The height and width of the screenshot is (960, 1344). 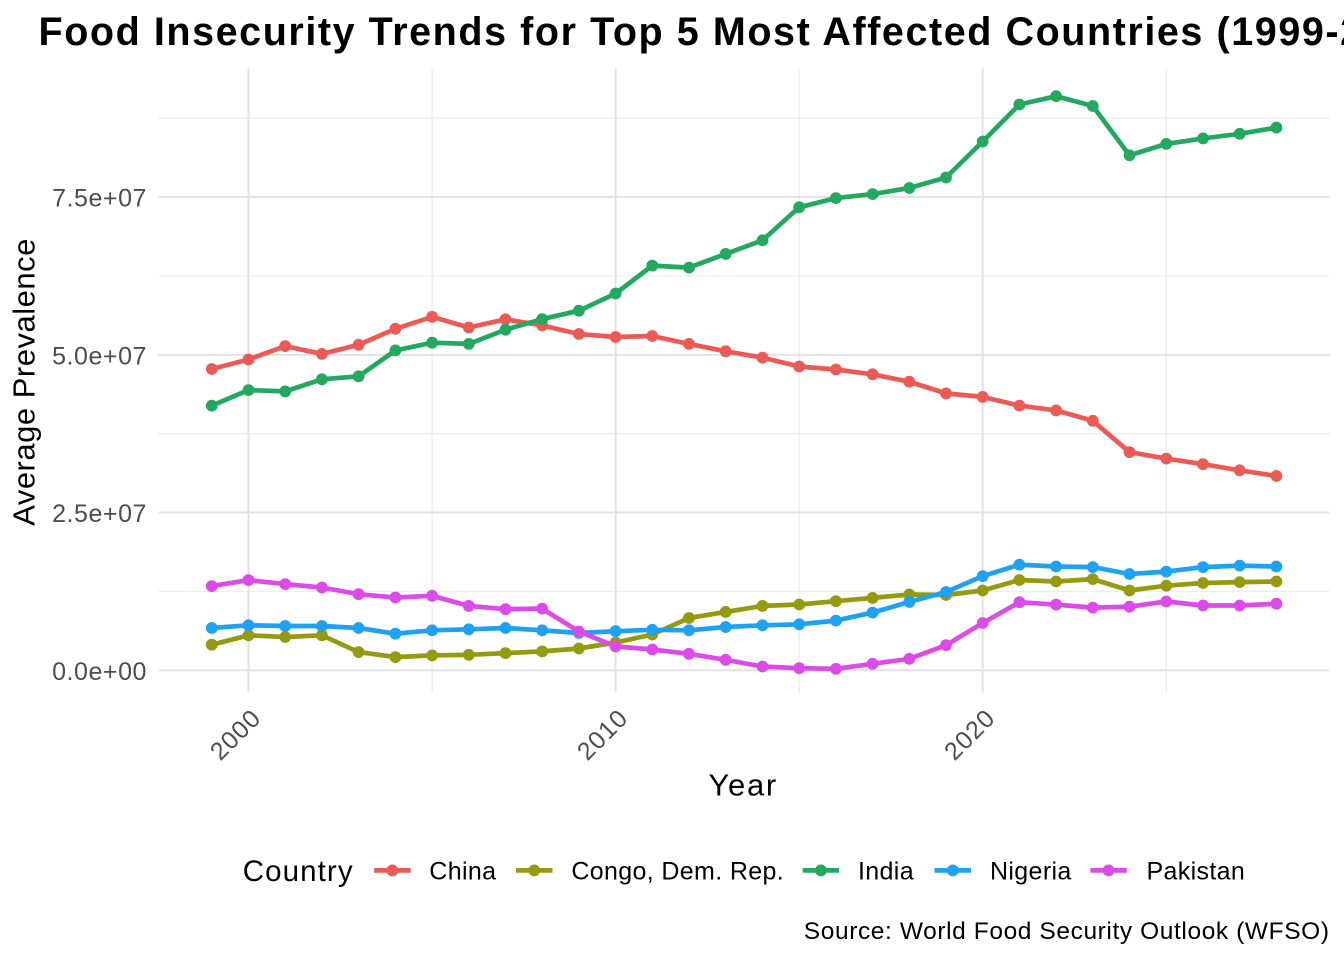 I want to click on svg-text: China, so click(x=462, y=871).